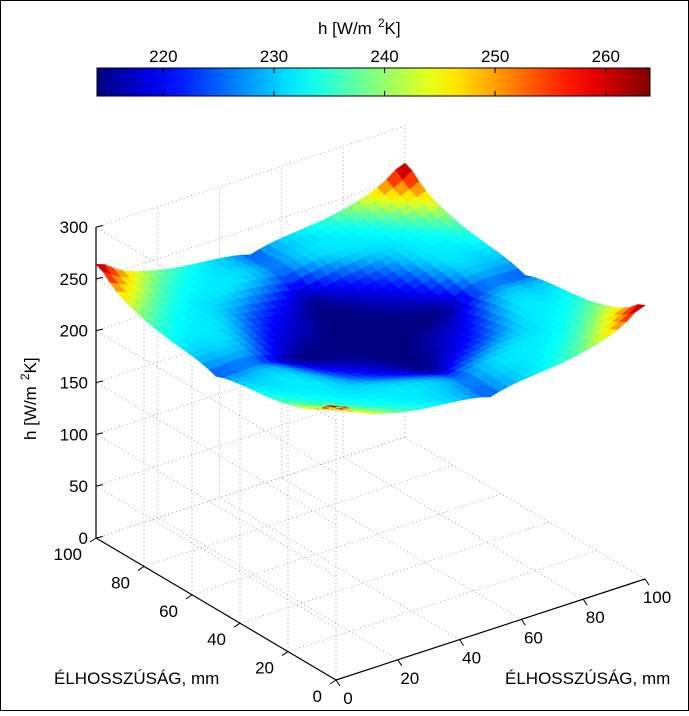  Describe the element at coordinates (657, 597) in the screenshot. I see `x-tick-label: 100` at that location.